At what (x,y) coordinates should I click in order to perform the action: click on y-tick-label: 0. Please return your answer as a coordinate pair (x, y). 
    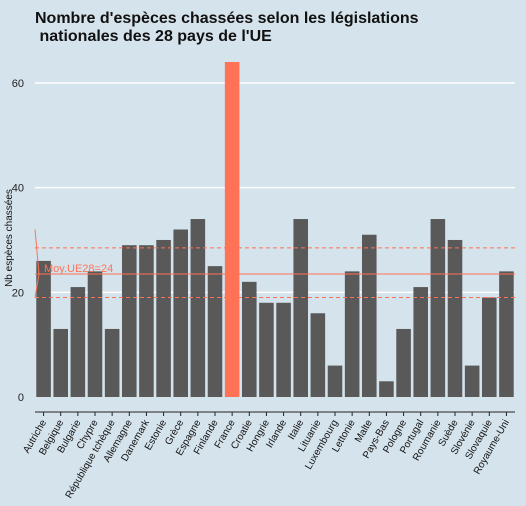
    Looking at the image, I should click on (21, 398).